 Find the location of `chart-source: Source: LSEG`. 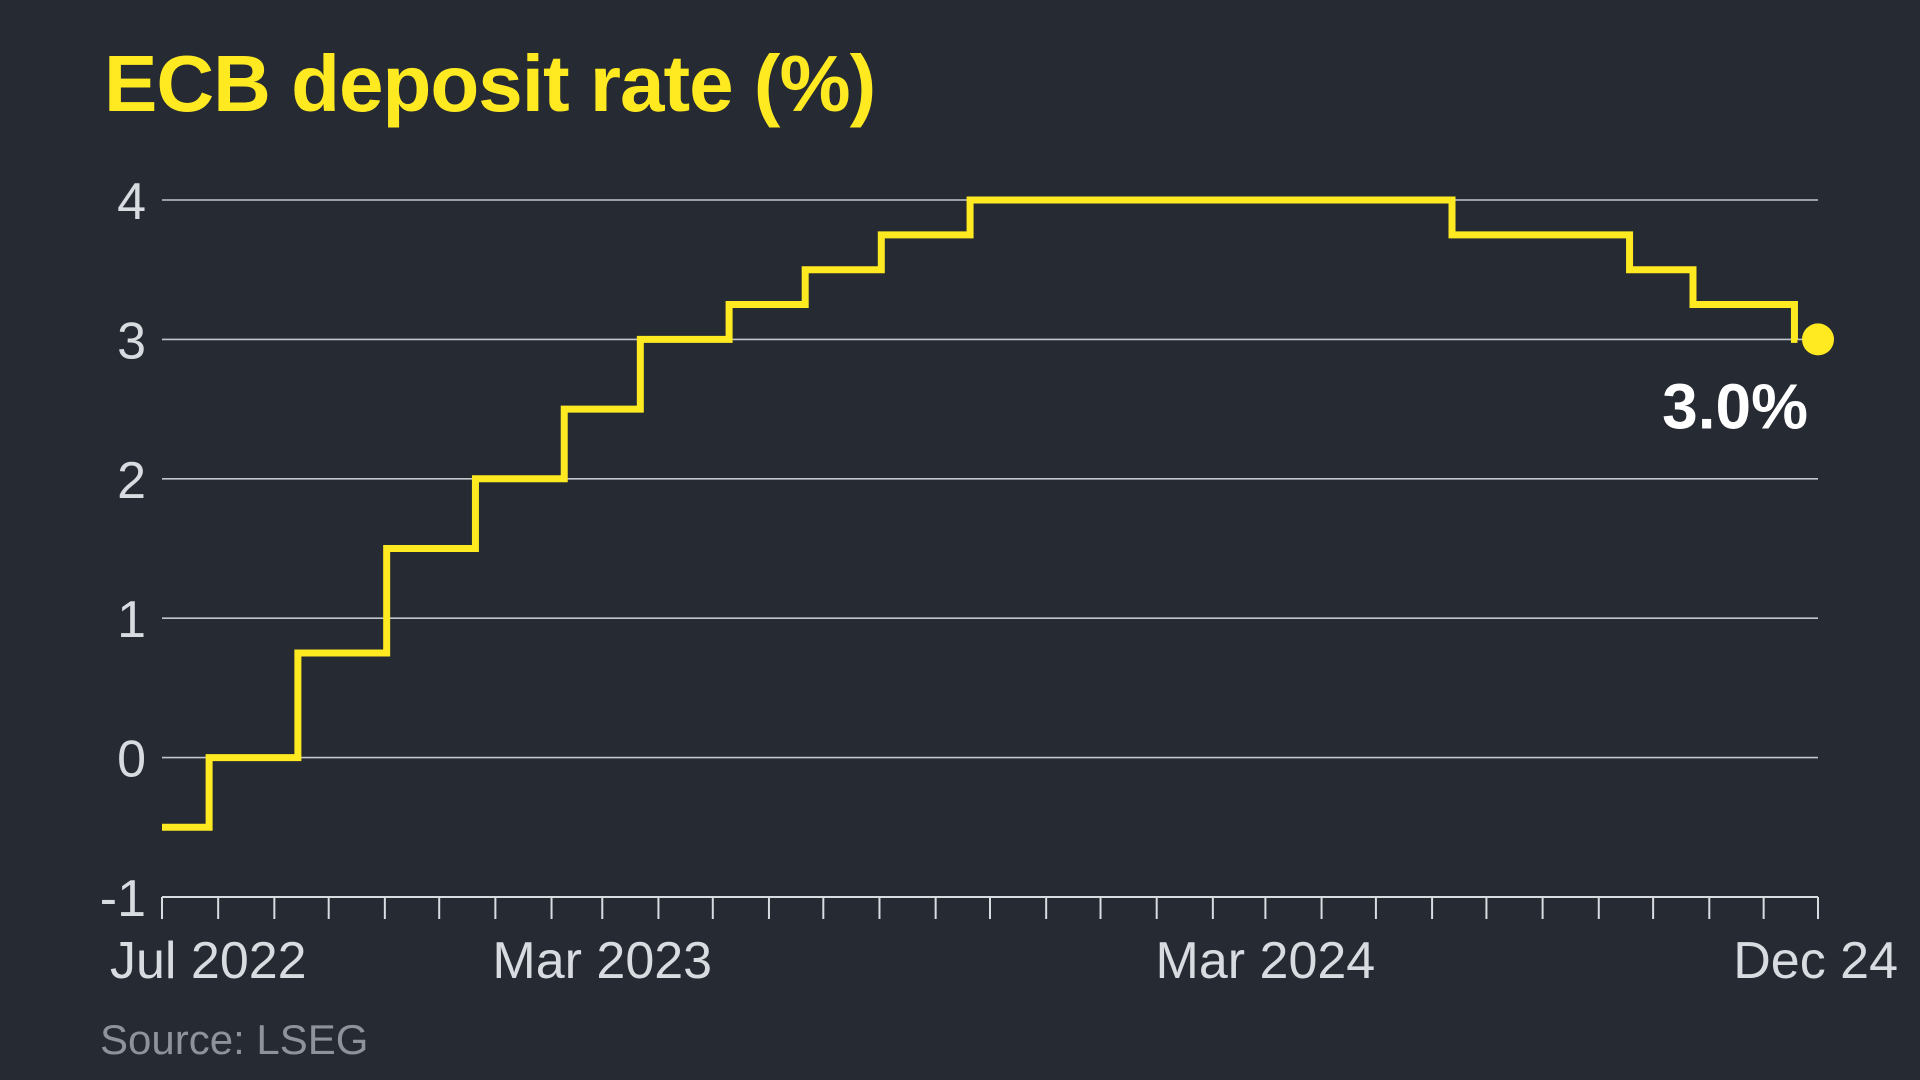

chart-source: Source: LSEG is located at coordinates (234, 1039).